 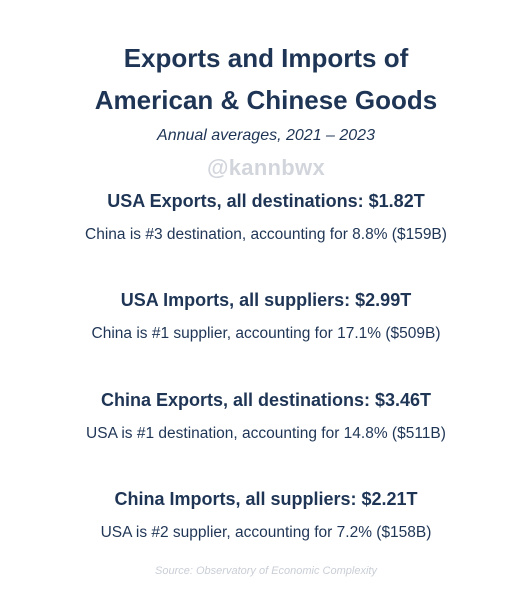 I want to click on usa-exports-heading: USA Exports, all destinations: $1.82T, so click(x=266, y=201).